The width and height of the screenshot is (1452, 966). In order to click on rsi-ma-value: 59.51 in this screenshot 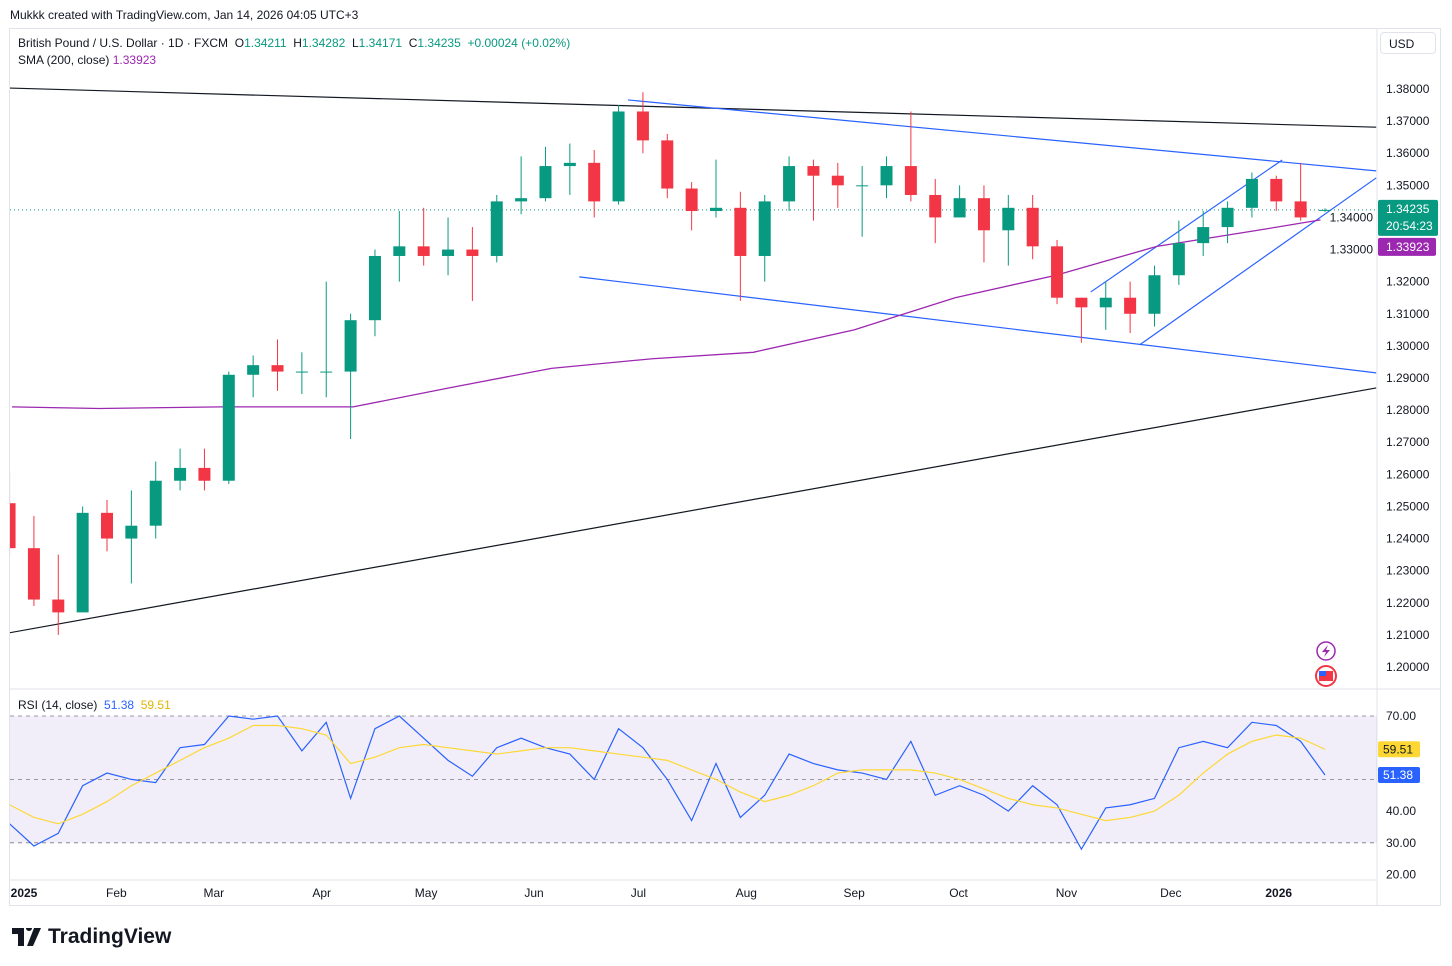, I will do `click(155, 705)`.